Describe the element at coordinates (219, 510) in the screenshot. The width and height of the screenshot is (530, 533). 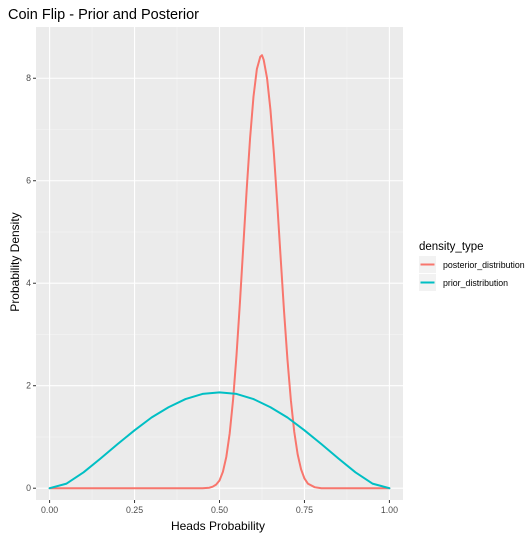
I see `x-tick-label: 0.50` at that location.